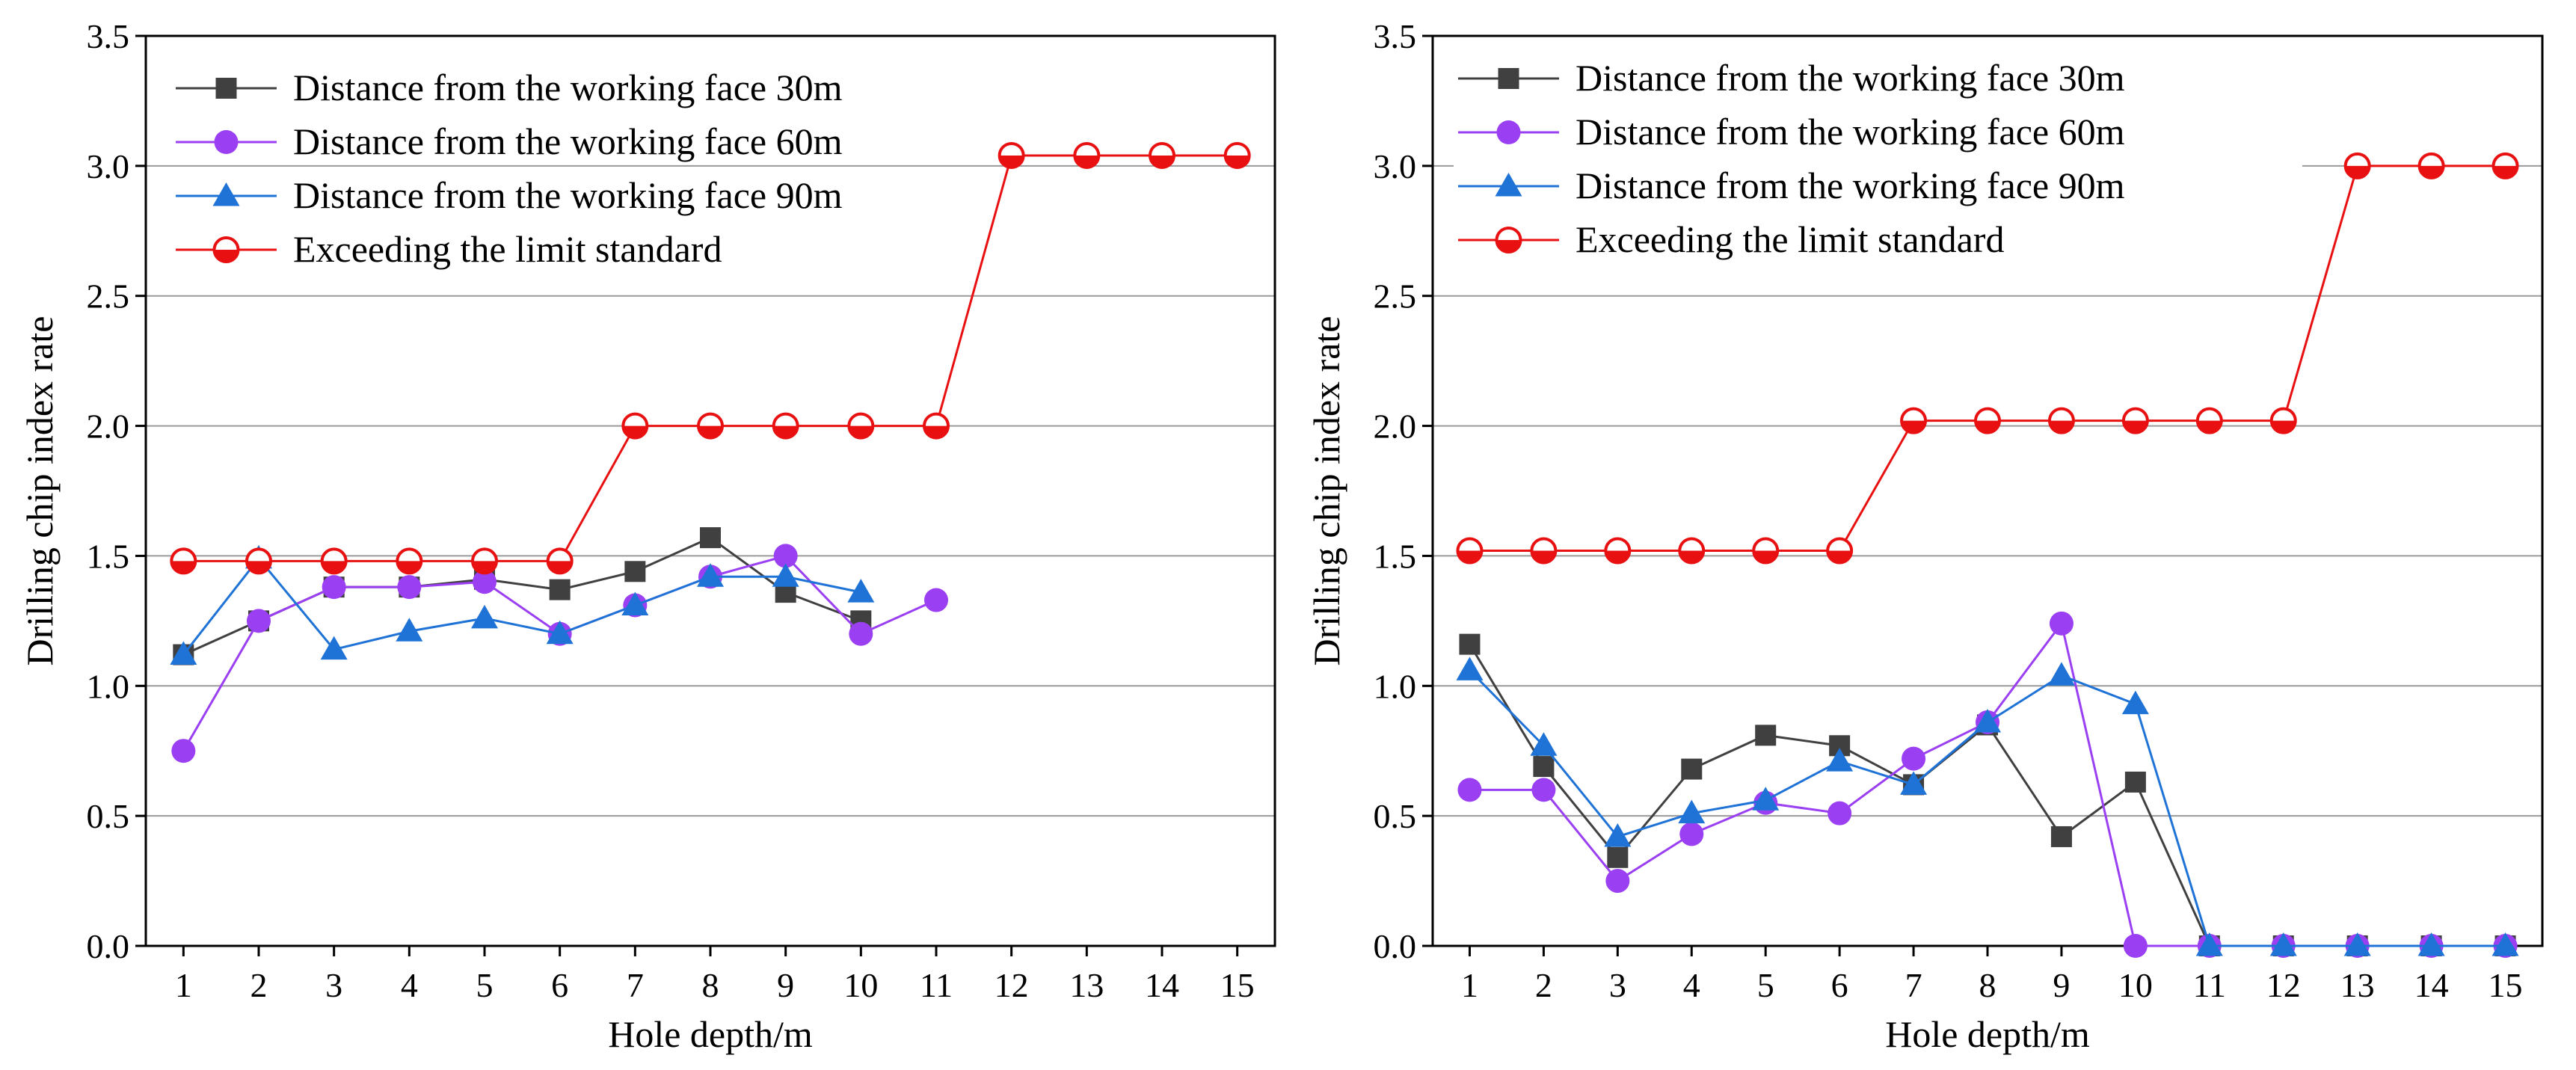 Image resolution: width=2576 pixels, height=1070 pixels. I want to click on y-tick-label: 3.5, so click(1395, 36).